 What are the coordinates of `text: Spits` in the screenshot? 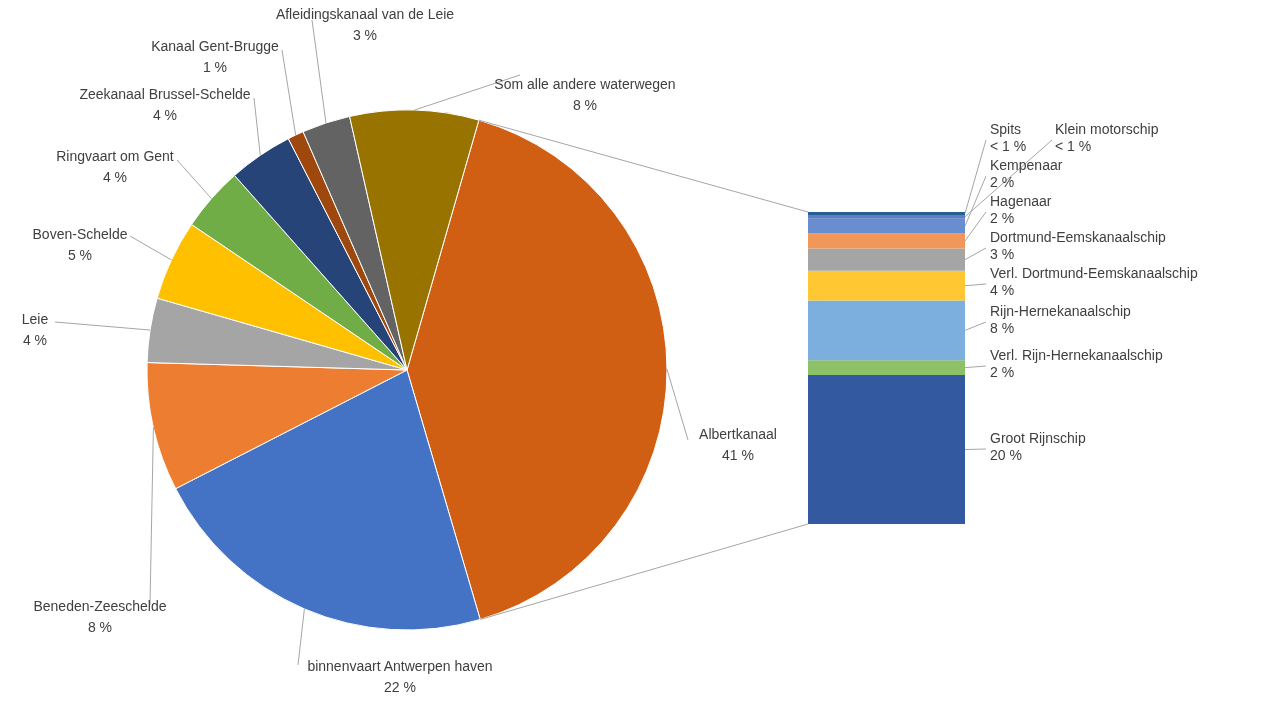 It's located at (1006, 129).